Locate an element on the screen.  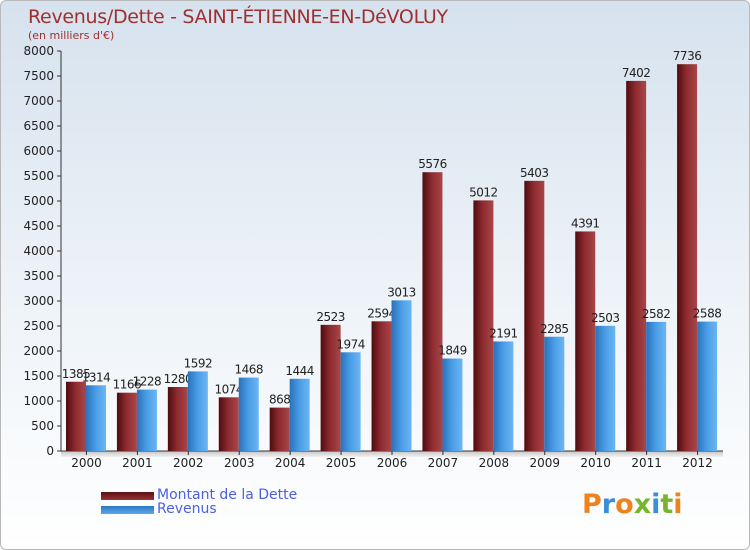
legend-label-debt: Montant de la Dette is located at coordinates (227, 495).